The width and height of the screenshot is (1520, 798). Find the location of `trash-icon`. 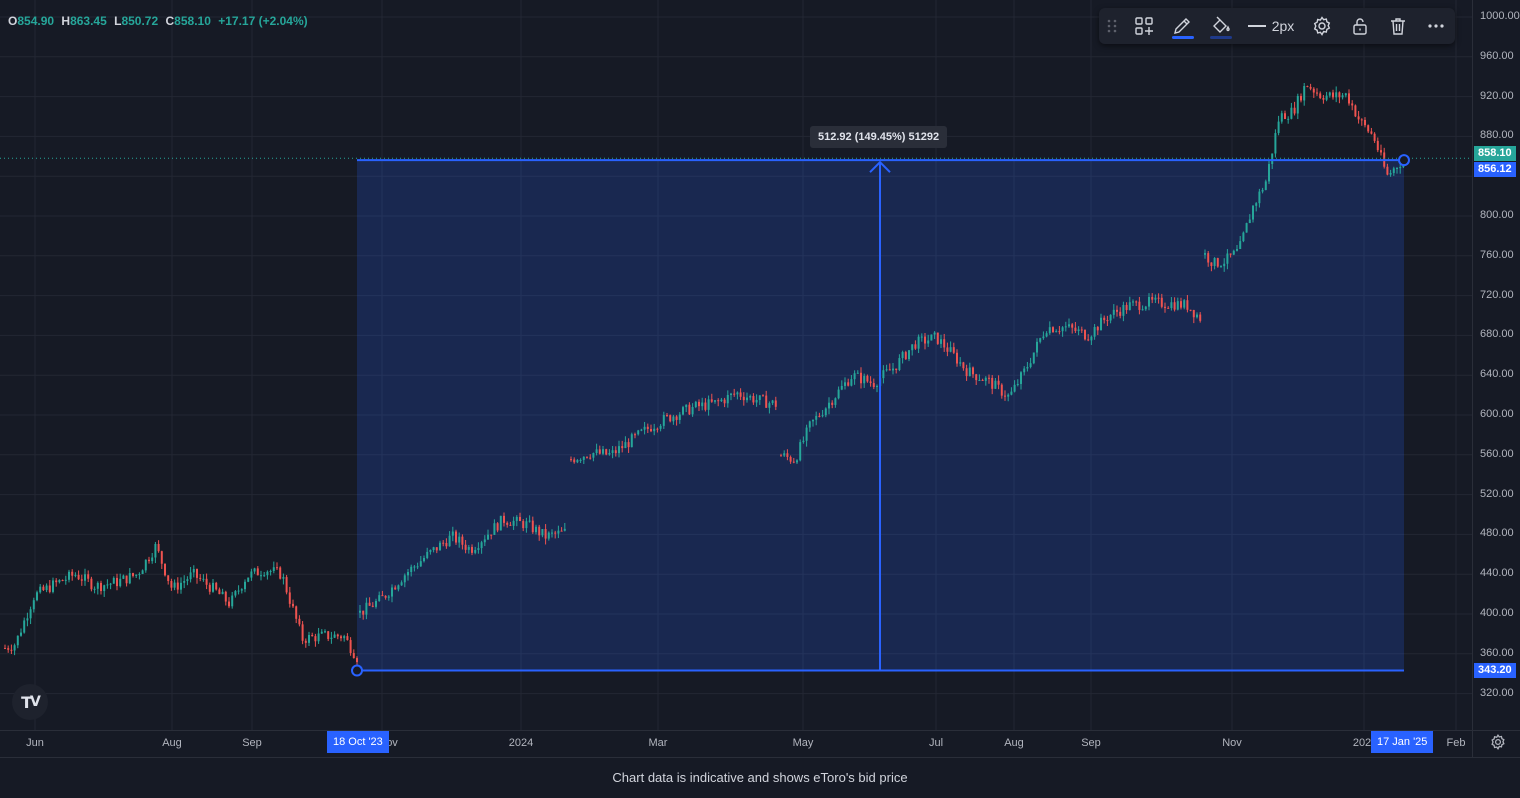

trash-icon is located at coordinates (1398, 26).